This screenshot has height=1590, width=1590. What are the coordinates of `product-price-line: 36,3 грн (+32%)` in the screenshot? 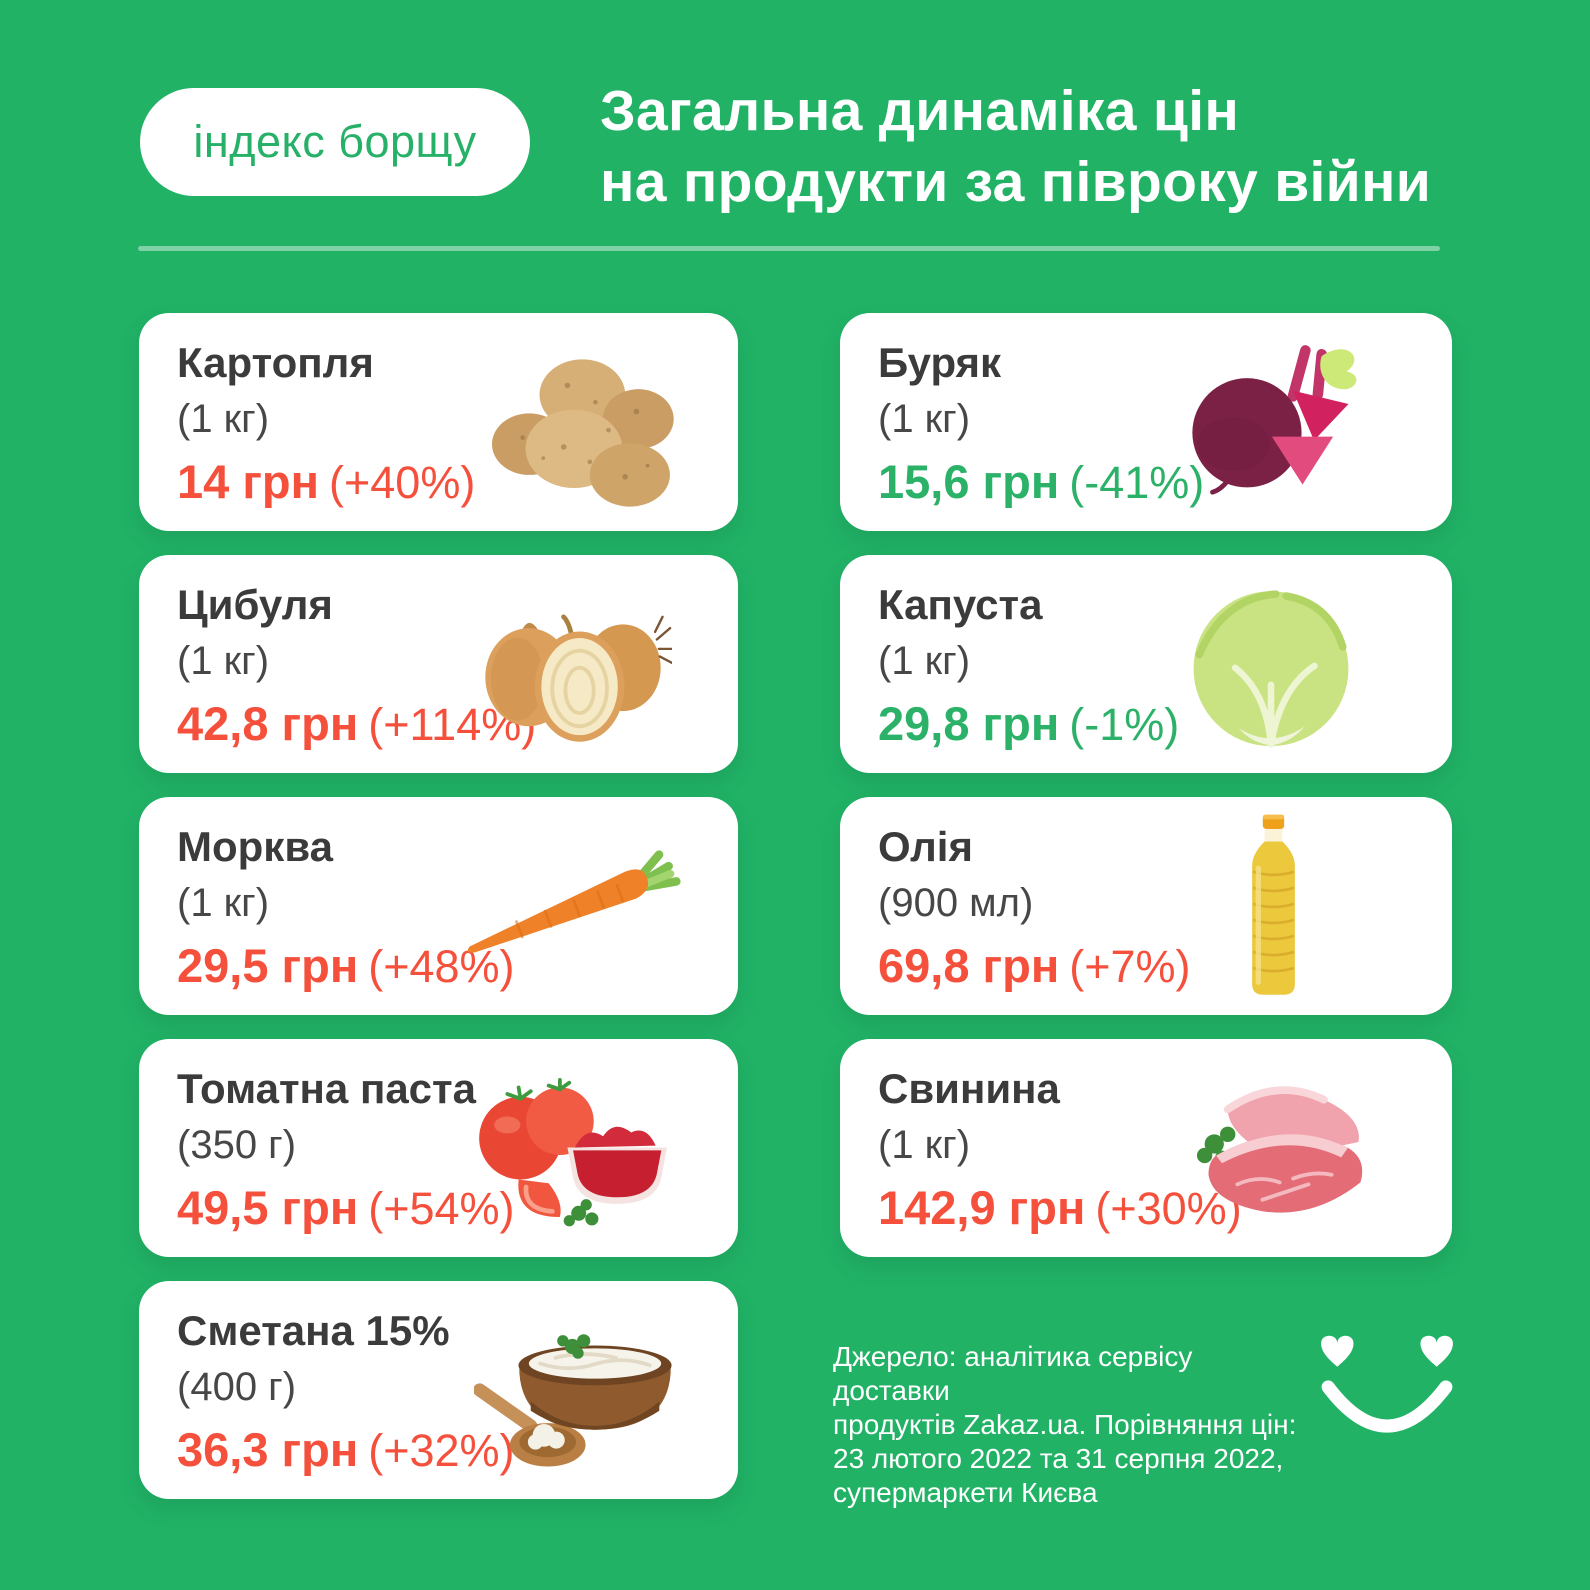 It's located at (346, 1449).